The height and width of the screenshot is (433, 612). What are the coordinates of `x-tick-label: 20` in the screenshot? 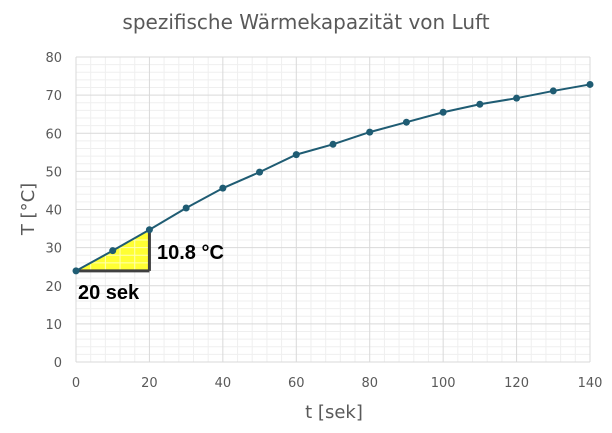 It's located at (149, 383).